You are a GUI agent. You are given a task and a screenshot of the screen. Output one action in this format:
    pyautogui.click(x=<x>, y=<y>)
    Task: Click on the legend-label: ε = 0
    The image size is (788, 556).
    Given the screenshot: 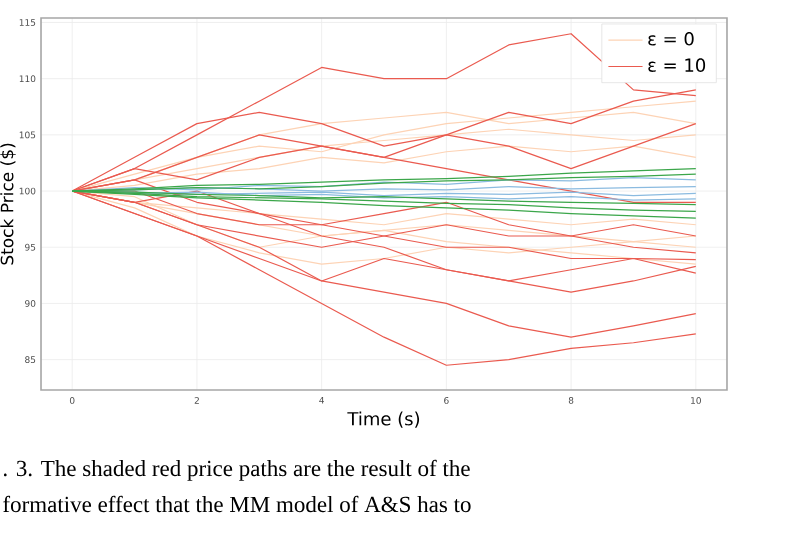 What is the action you would take?
    pyautogui.click(x=671, y=38)
    